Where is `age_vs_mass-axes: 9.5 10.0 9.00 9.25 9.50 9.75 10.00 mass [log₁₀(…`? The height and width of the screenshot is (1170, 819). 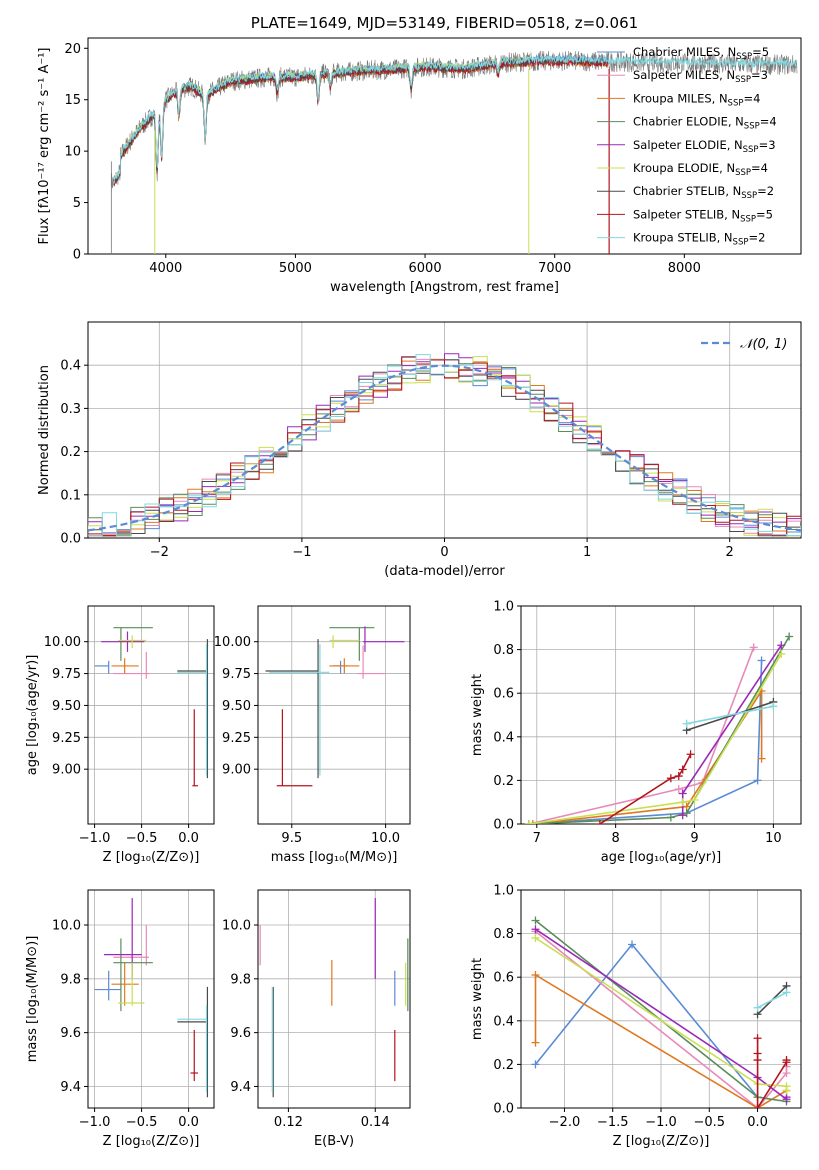
age_vs_mass-axes: 9.5 10.0 9.00 9.25 9.50 9.75 10.00 mass [log₁₀(… is located at coordinates (312, 735).